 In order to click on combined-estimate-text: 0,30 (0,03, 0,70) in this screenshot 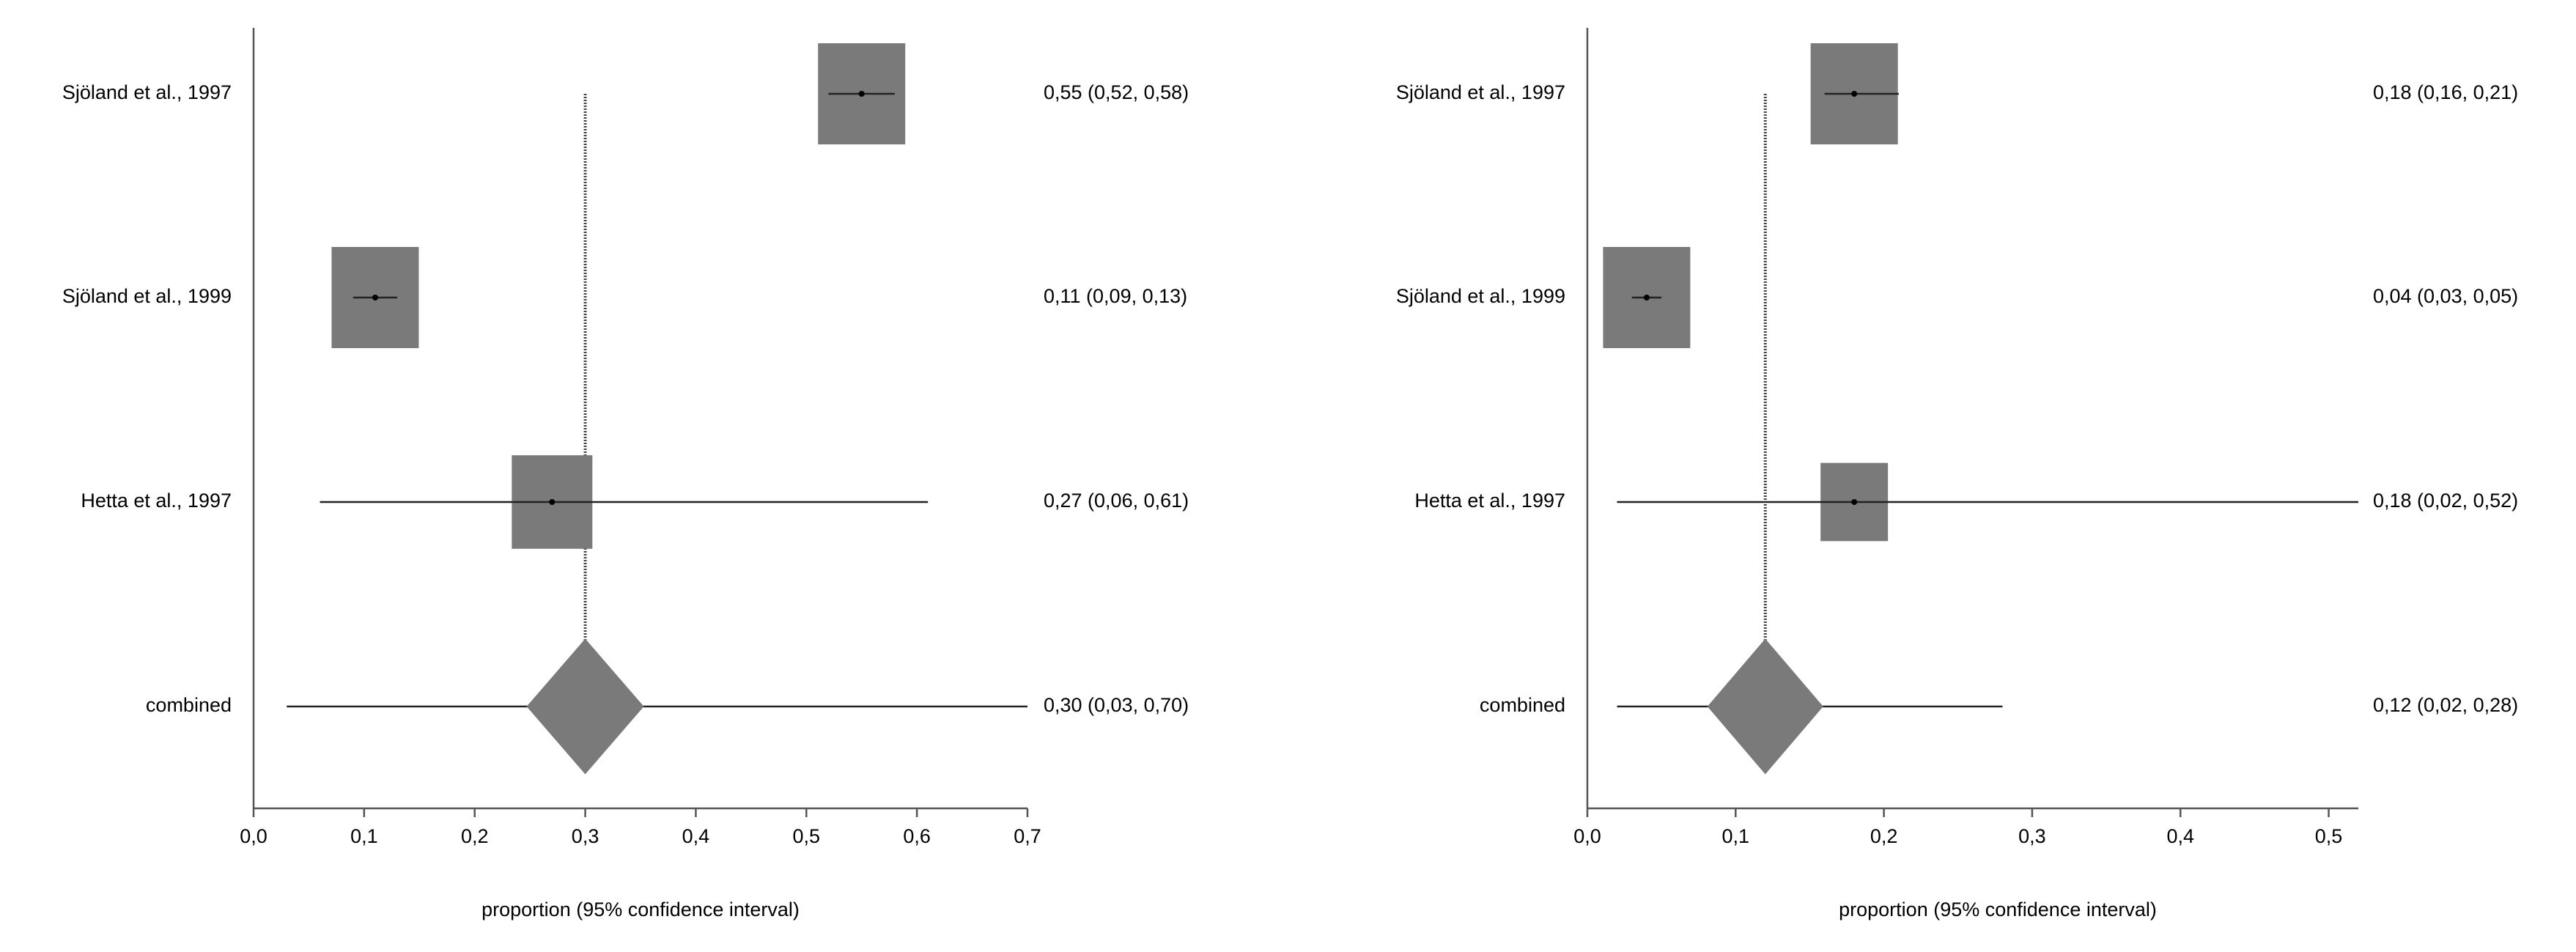, I will do `click(1116, 705)`.